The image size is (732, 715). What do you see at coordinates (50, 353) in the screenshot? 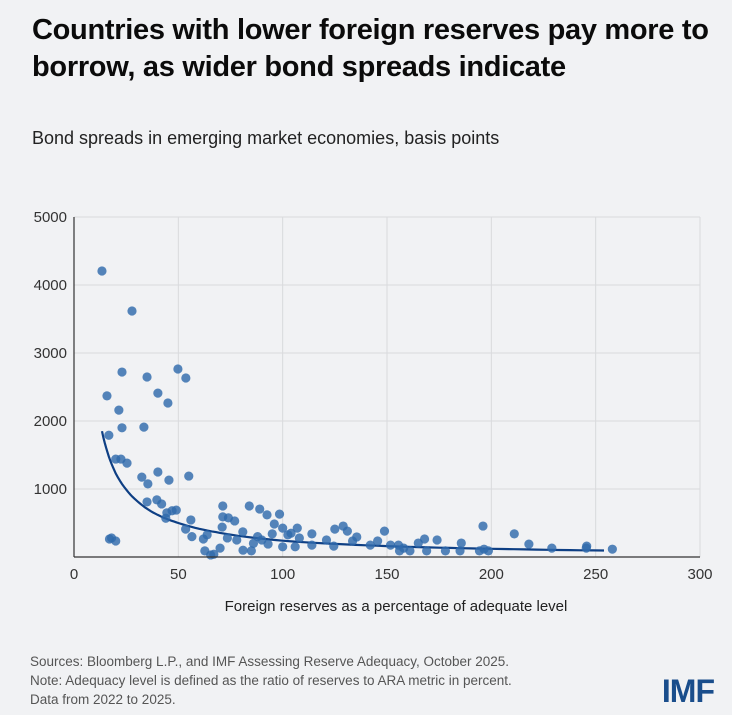
I see `y-tick-label: 3000` at bounding box center [50, 353].